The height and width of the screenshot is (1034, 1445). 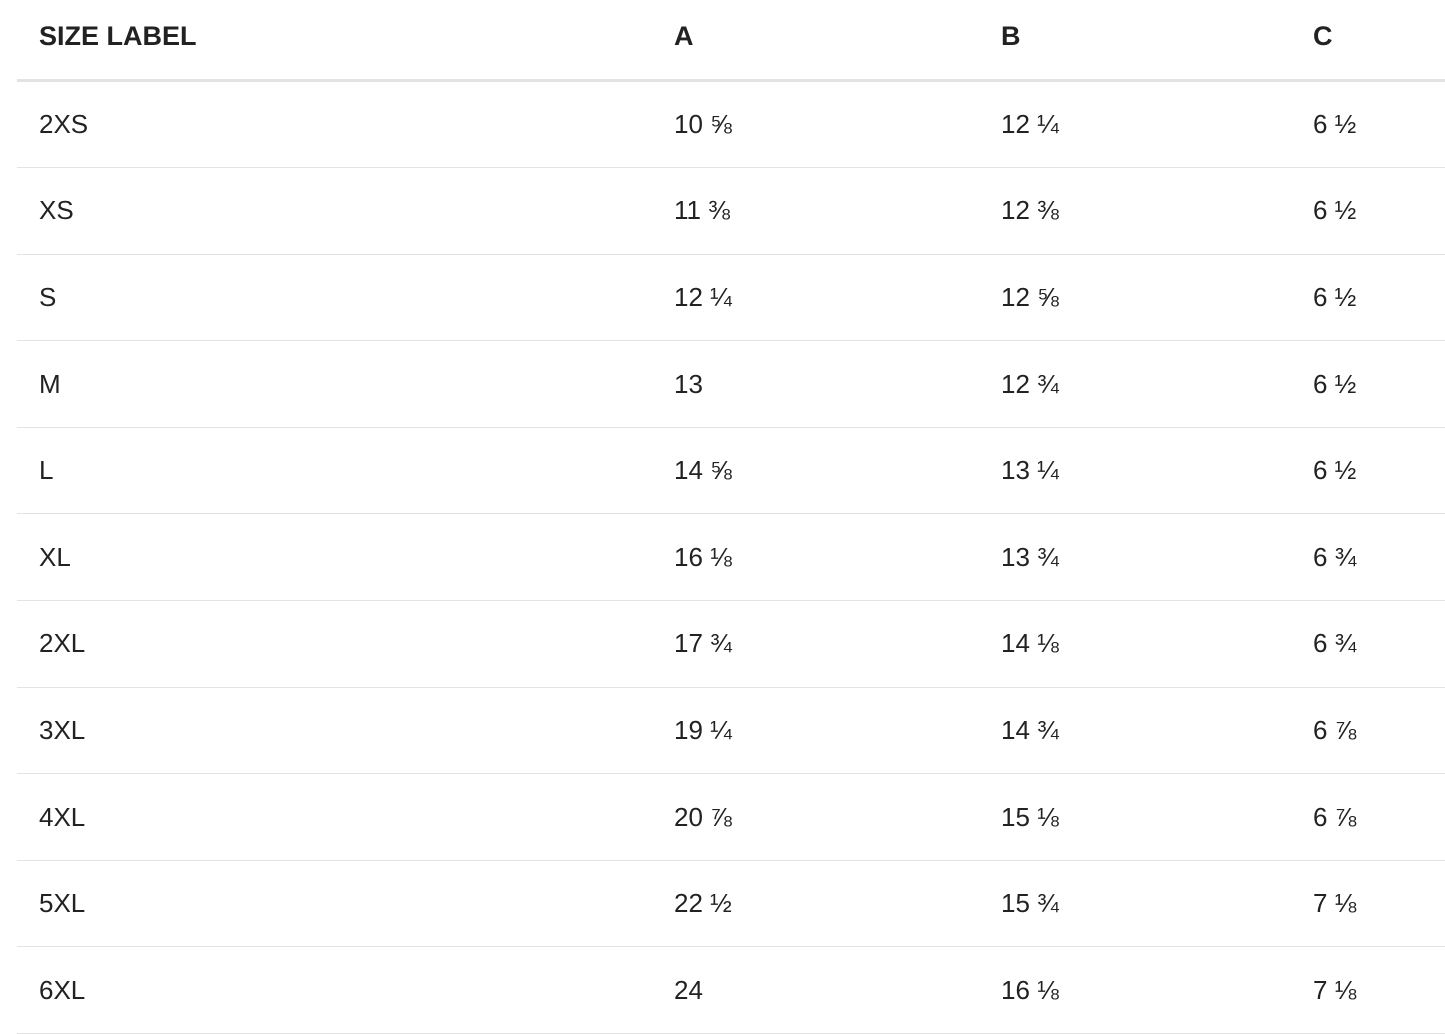 I want to click on measurement-cell: 13 ¾, so click(x=1135, y=557).